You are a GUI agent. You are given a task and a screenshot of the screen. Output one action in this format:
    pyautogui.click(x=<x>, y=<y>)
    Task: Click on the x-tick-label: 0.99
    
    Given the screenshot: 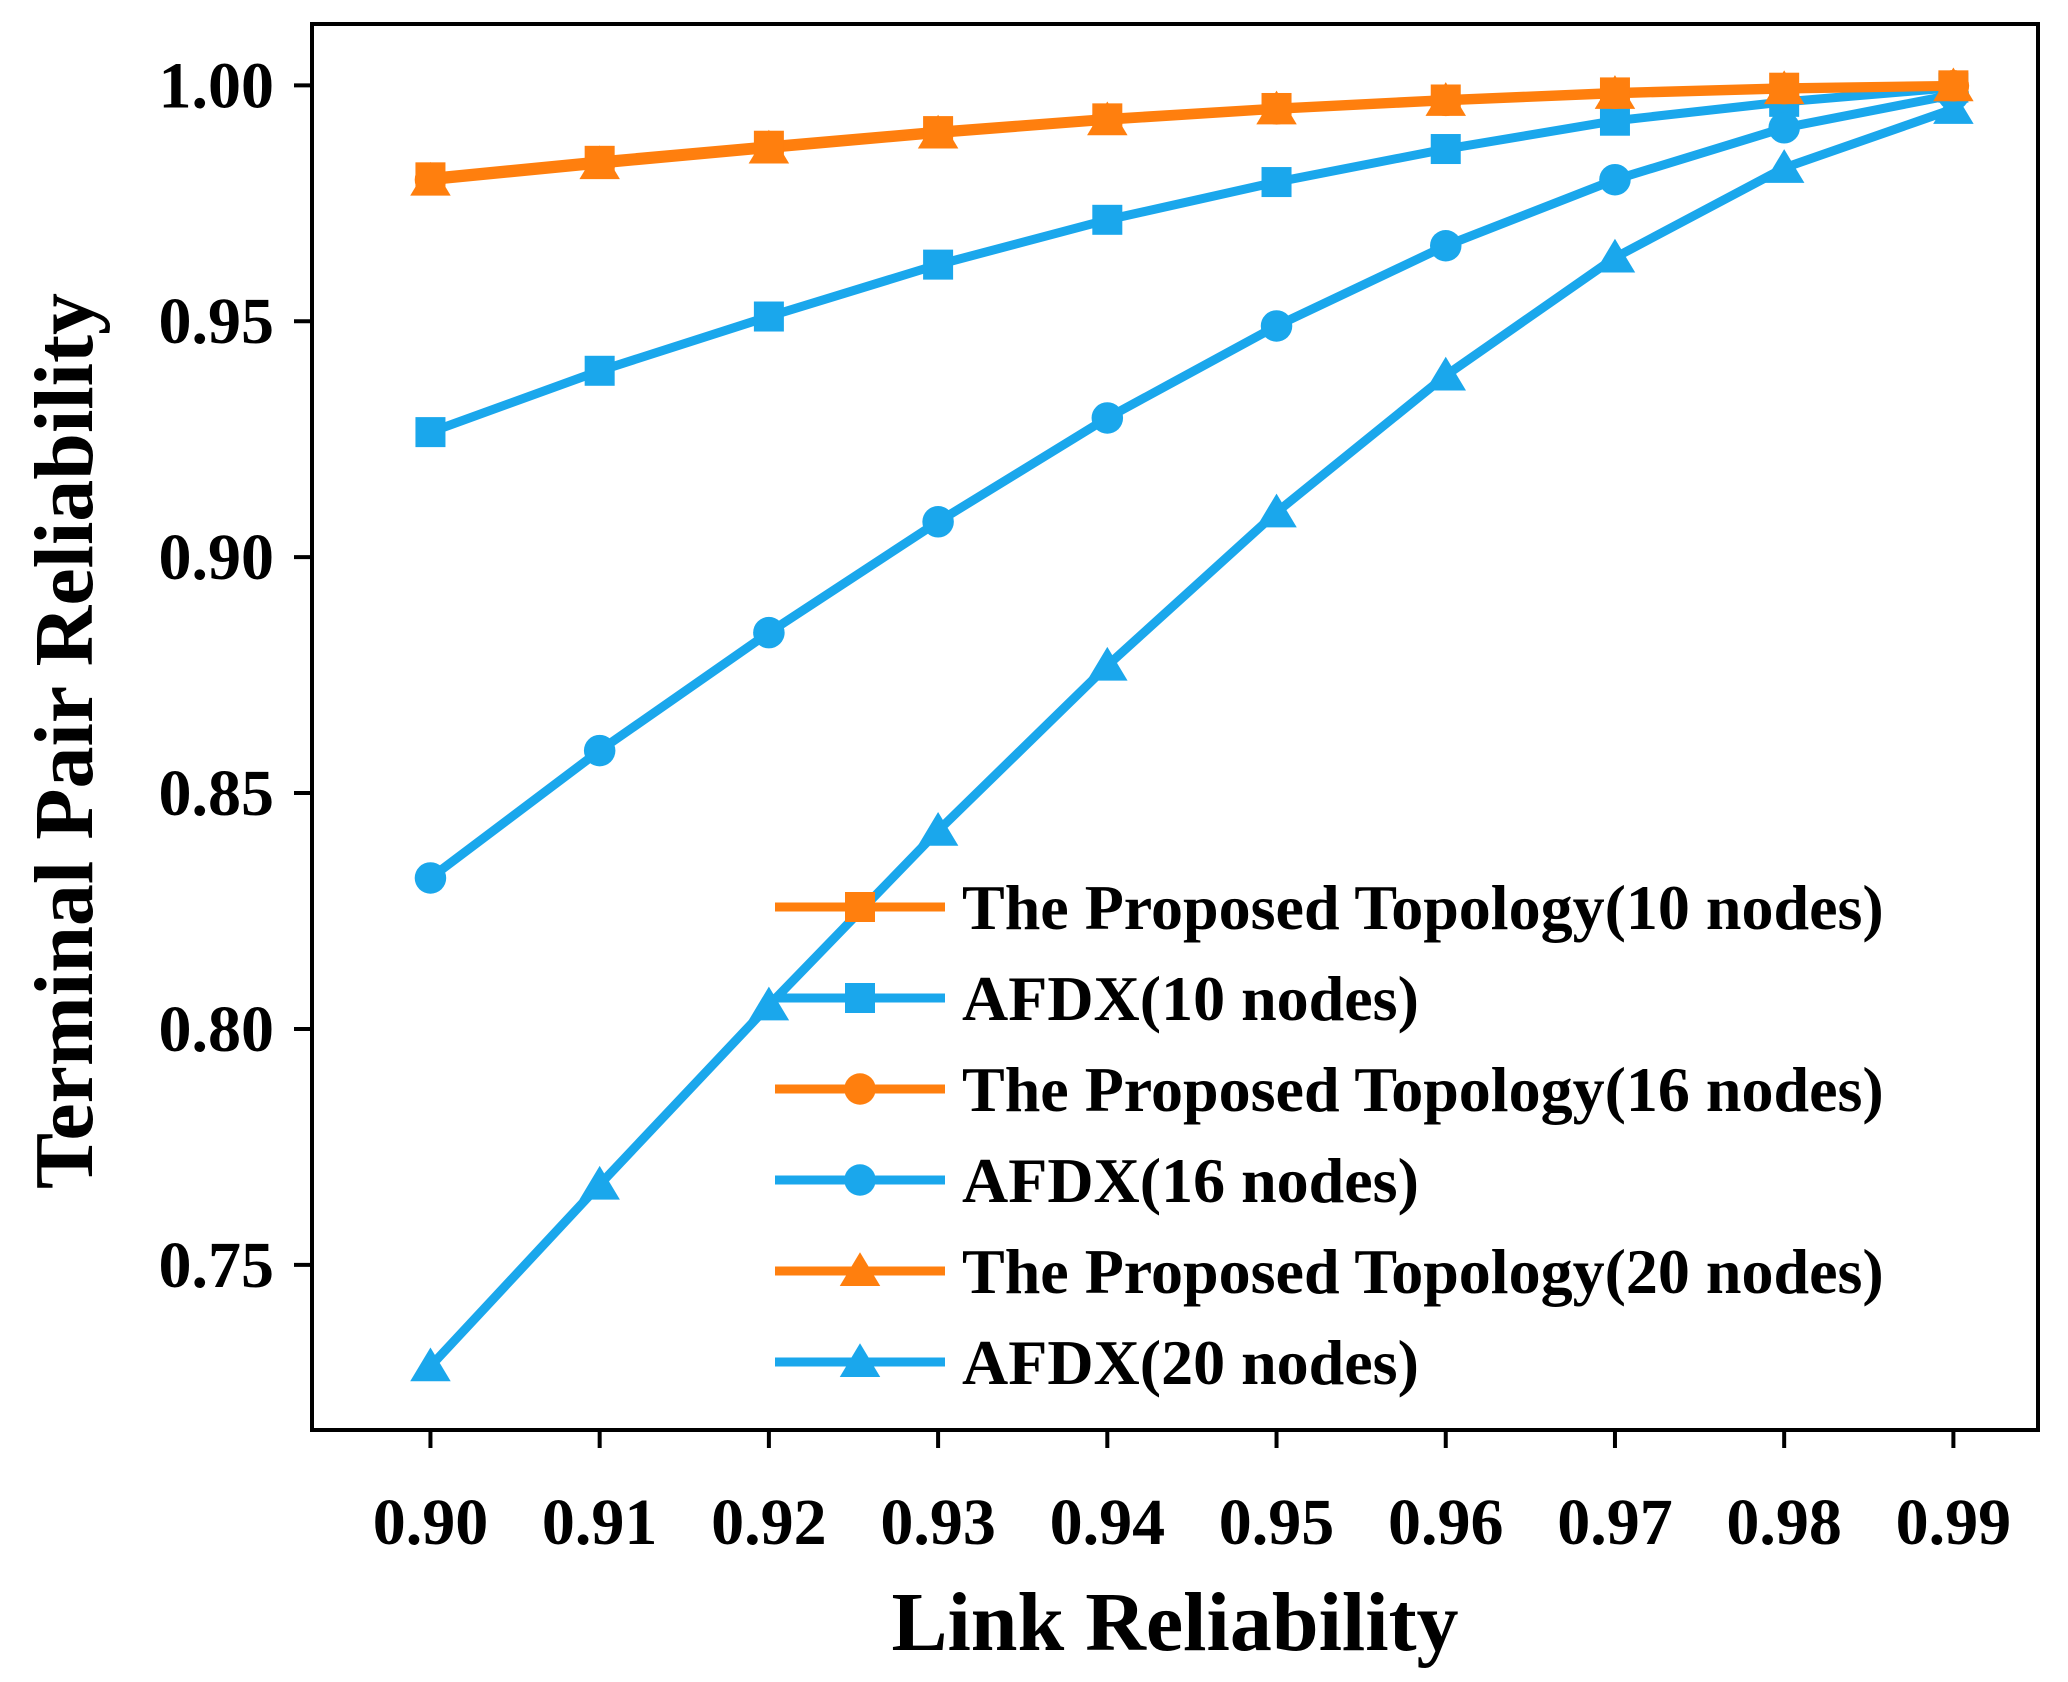 What is the action you would take?
    pyautogui.click(x=1954, y=1522)
    